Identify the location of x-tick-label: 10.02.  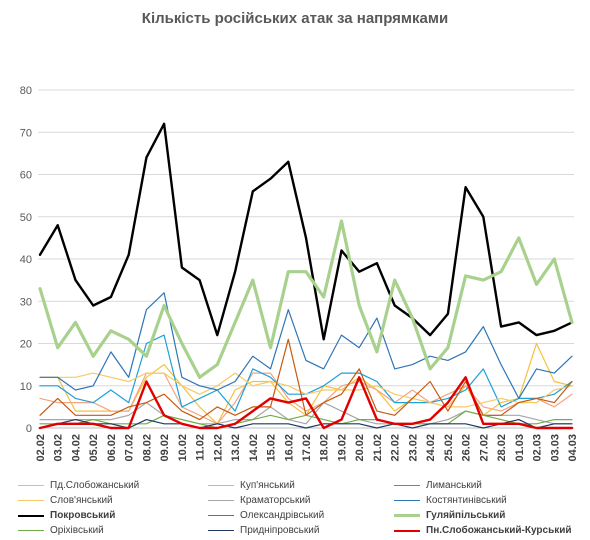
(183, 448).